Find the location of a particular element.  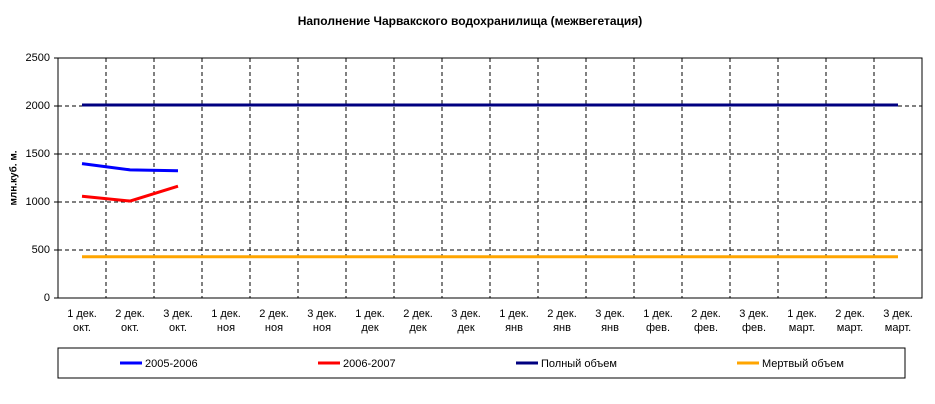

legend-label: Полный объем is located at coordinates (579, 364).